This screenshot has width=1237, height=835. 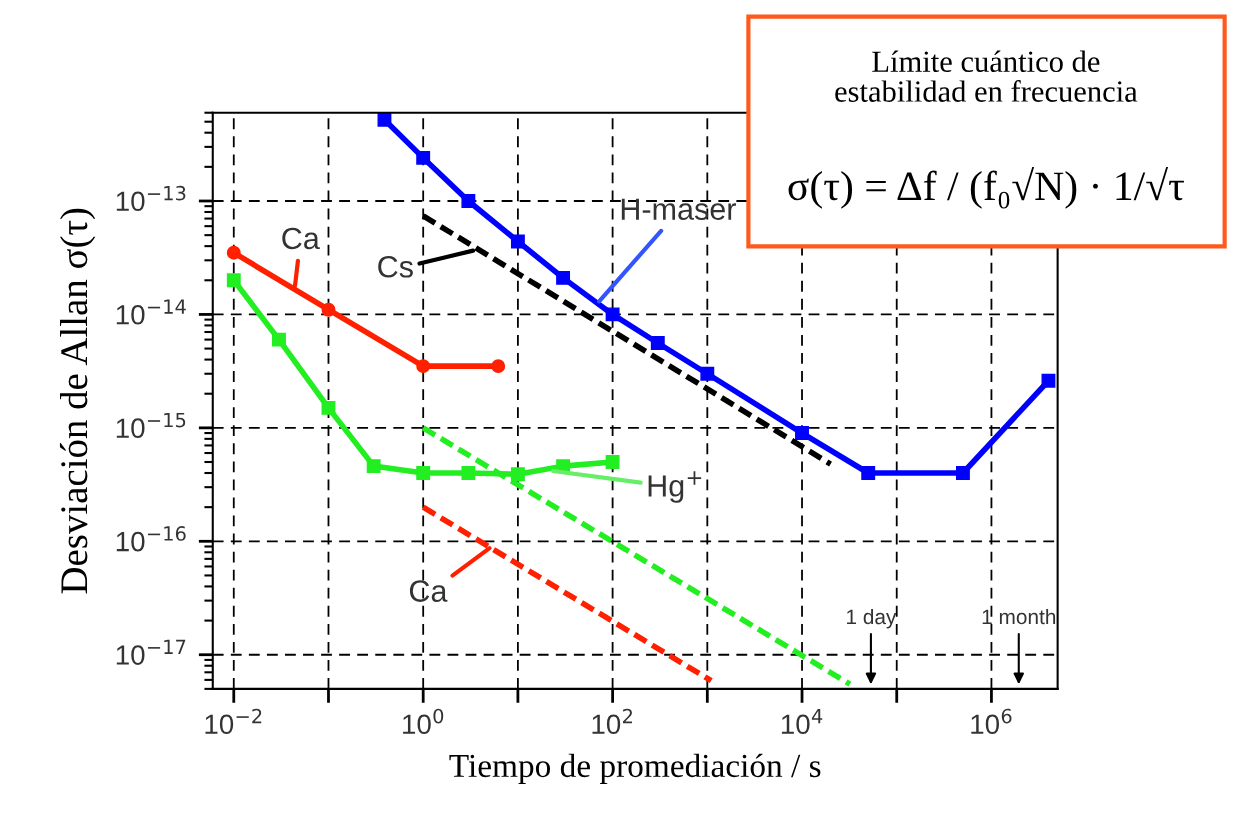 What do you see at coordinates (678, 209) in the screenshot?
I see `annotation: H-maser` at bounding box center [678, 209].